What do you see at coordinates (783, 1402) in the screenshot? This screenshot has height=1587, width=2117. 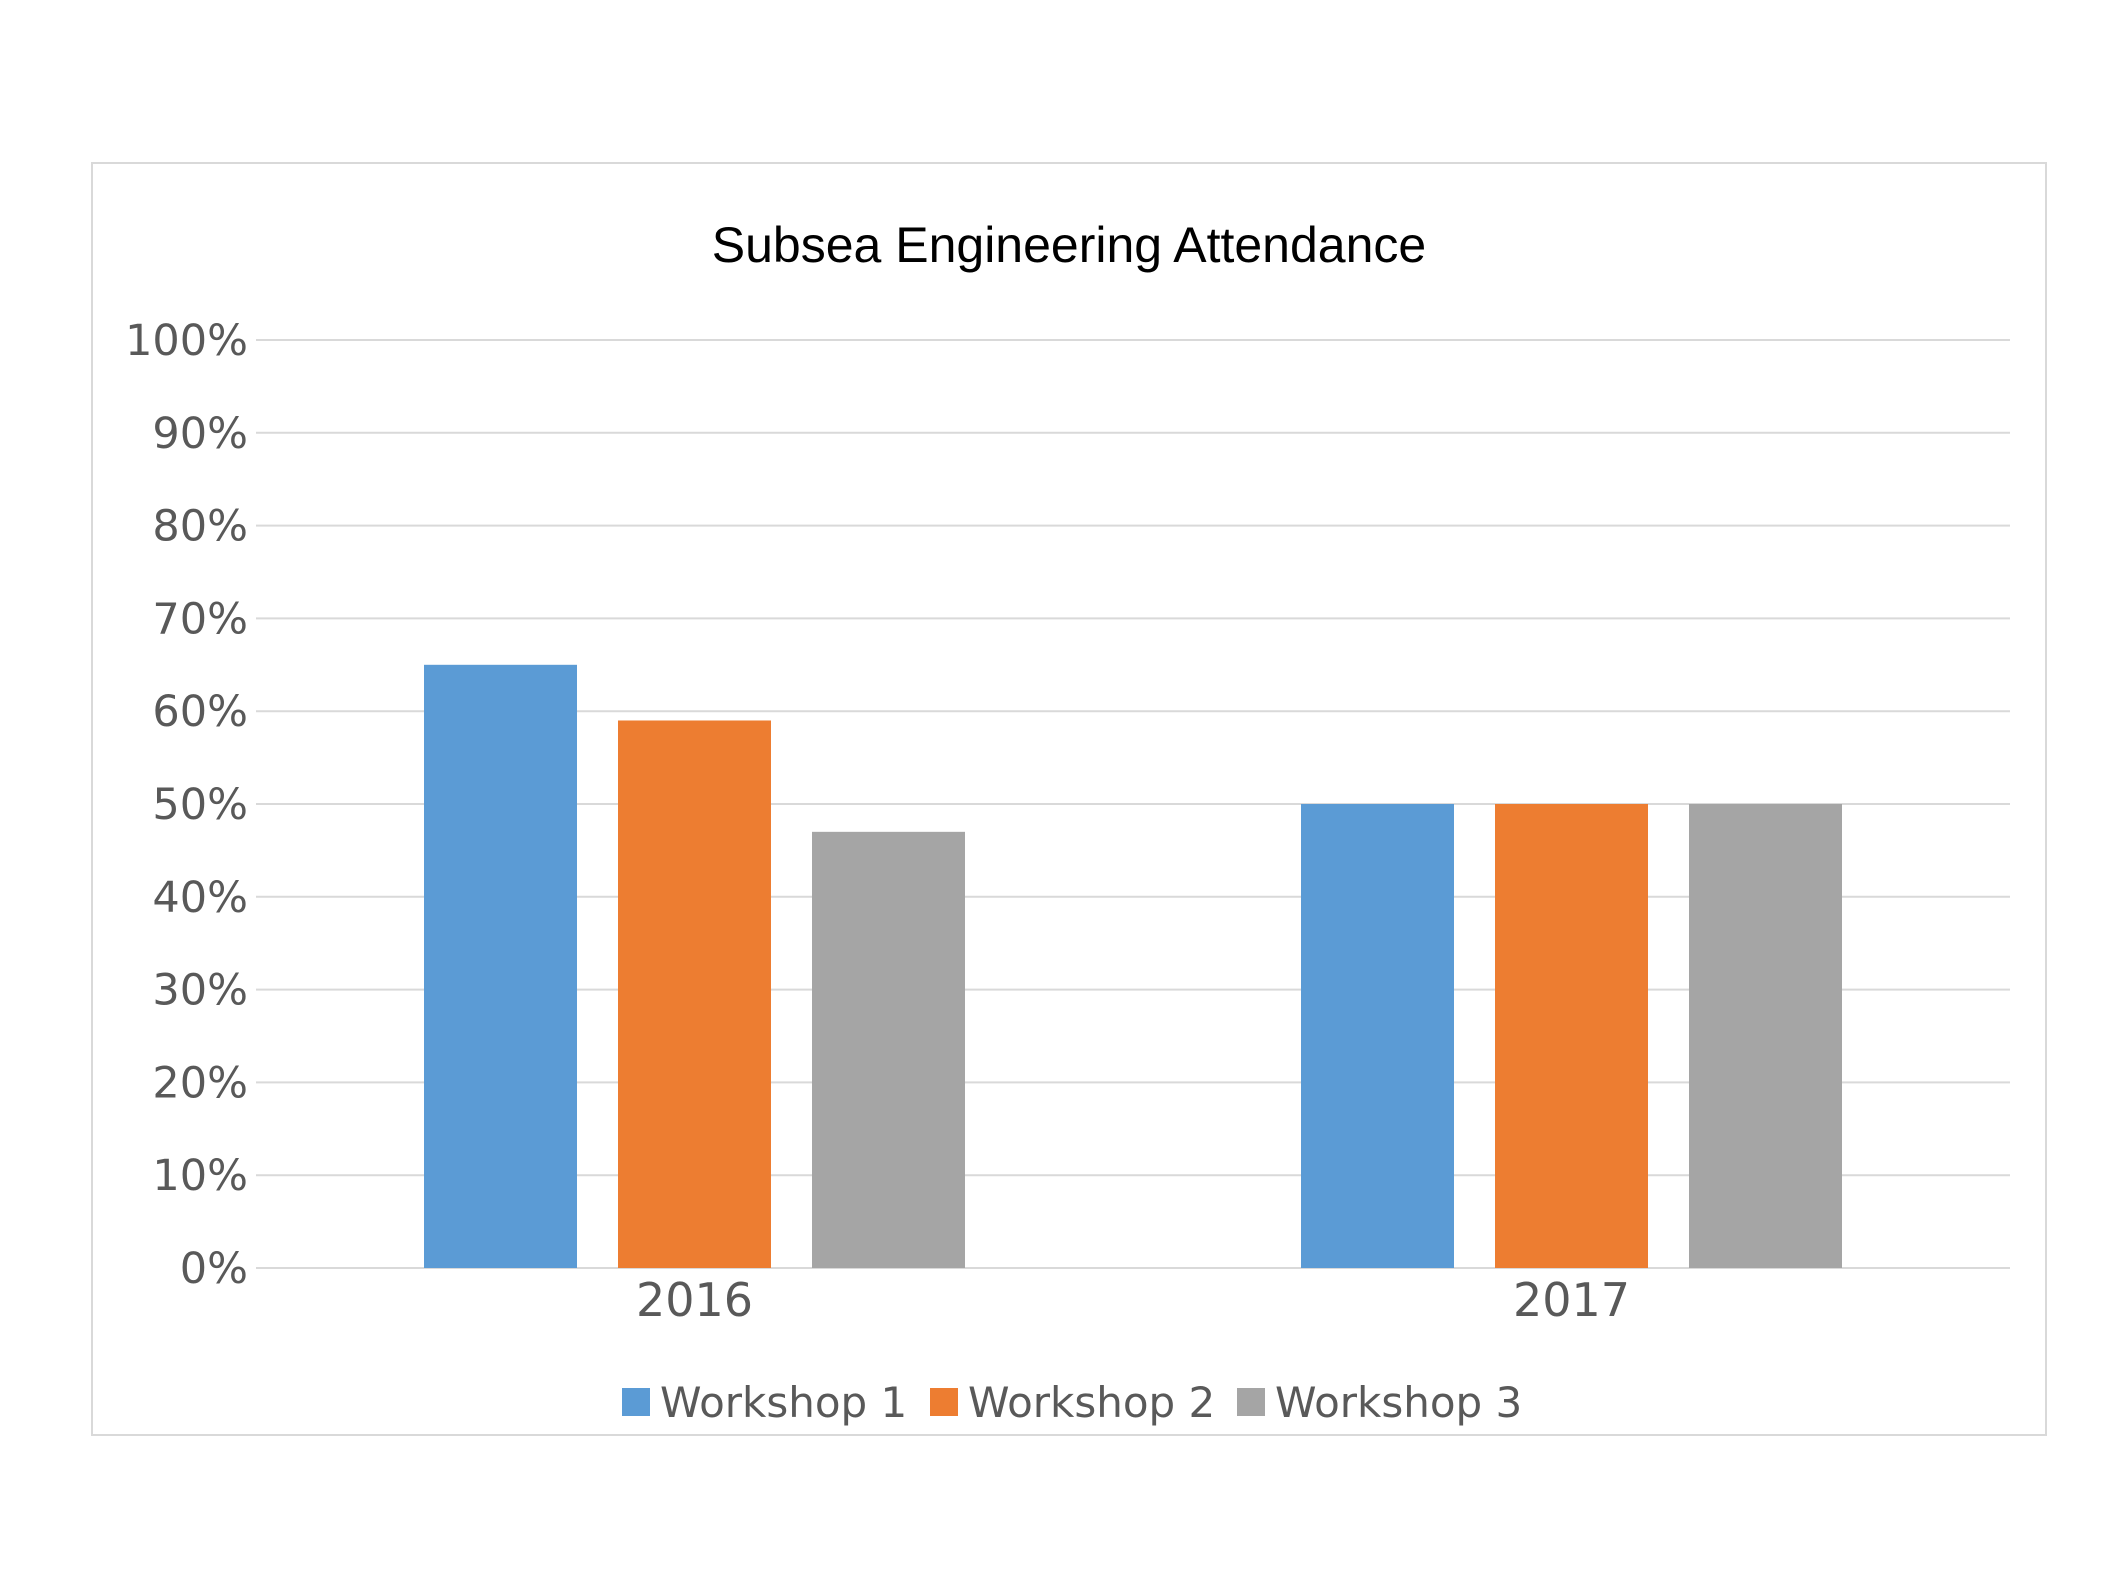 I see `legend-label: Workshop 1` at bounding box center [783, 1402].